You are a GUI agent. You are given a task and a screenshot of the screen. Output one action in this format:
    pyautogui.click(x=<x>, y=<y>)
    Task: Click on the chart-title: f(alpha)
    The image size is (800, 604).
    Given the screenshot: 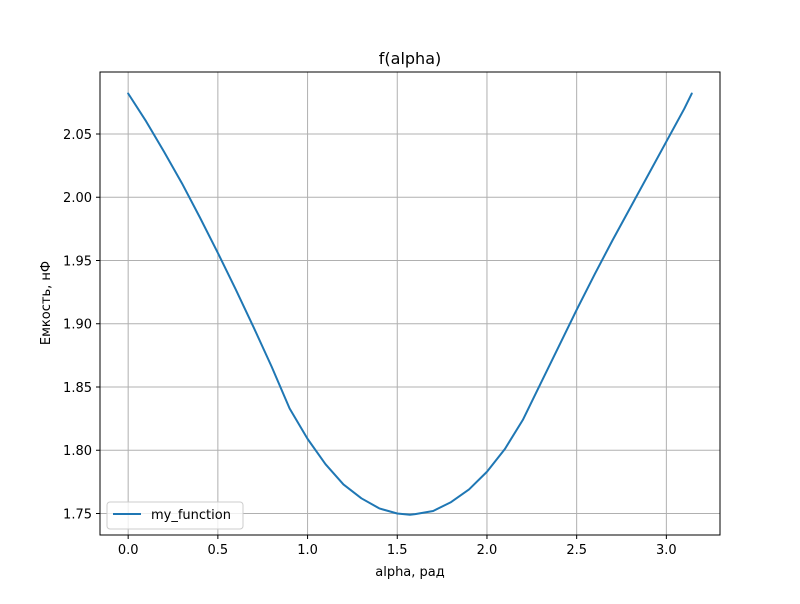 What is the action you would take?
    pyautogui.click(x=410, y=58)
    